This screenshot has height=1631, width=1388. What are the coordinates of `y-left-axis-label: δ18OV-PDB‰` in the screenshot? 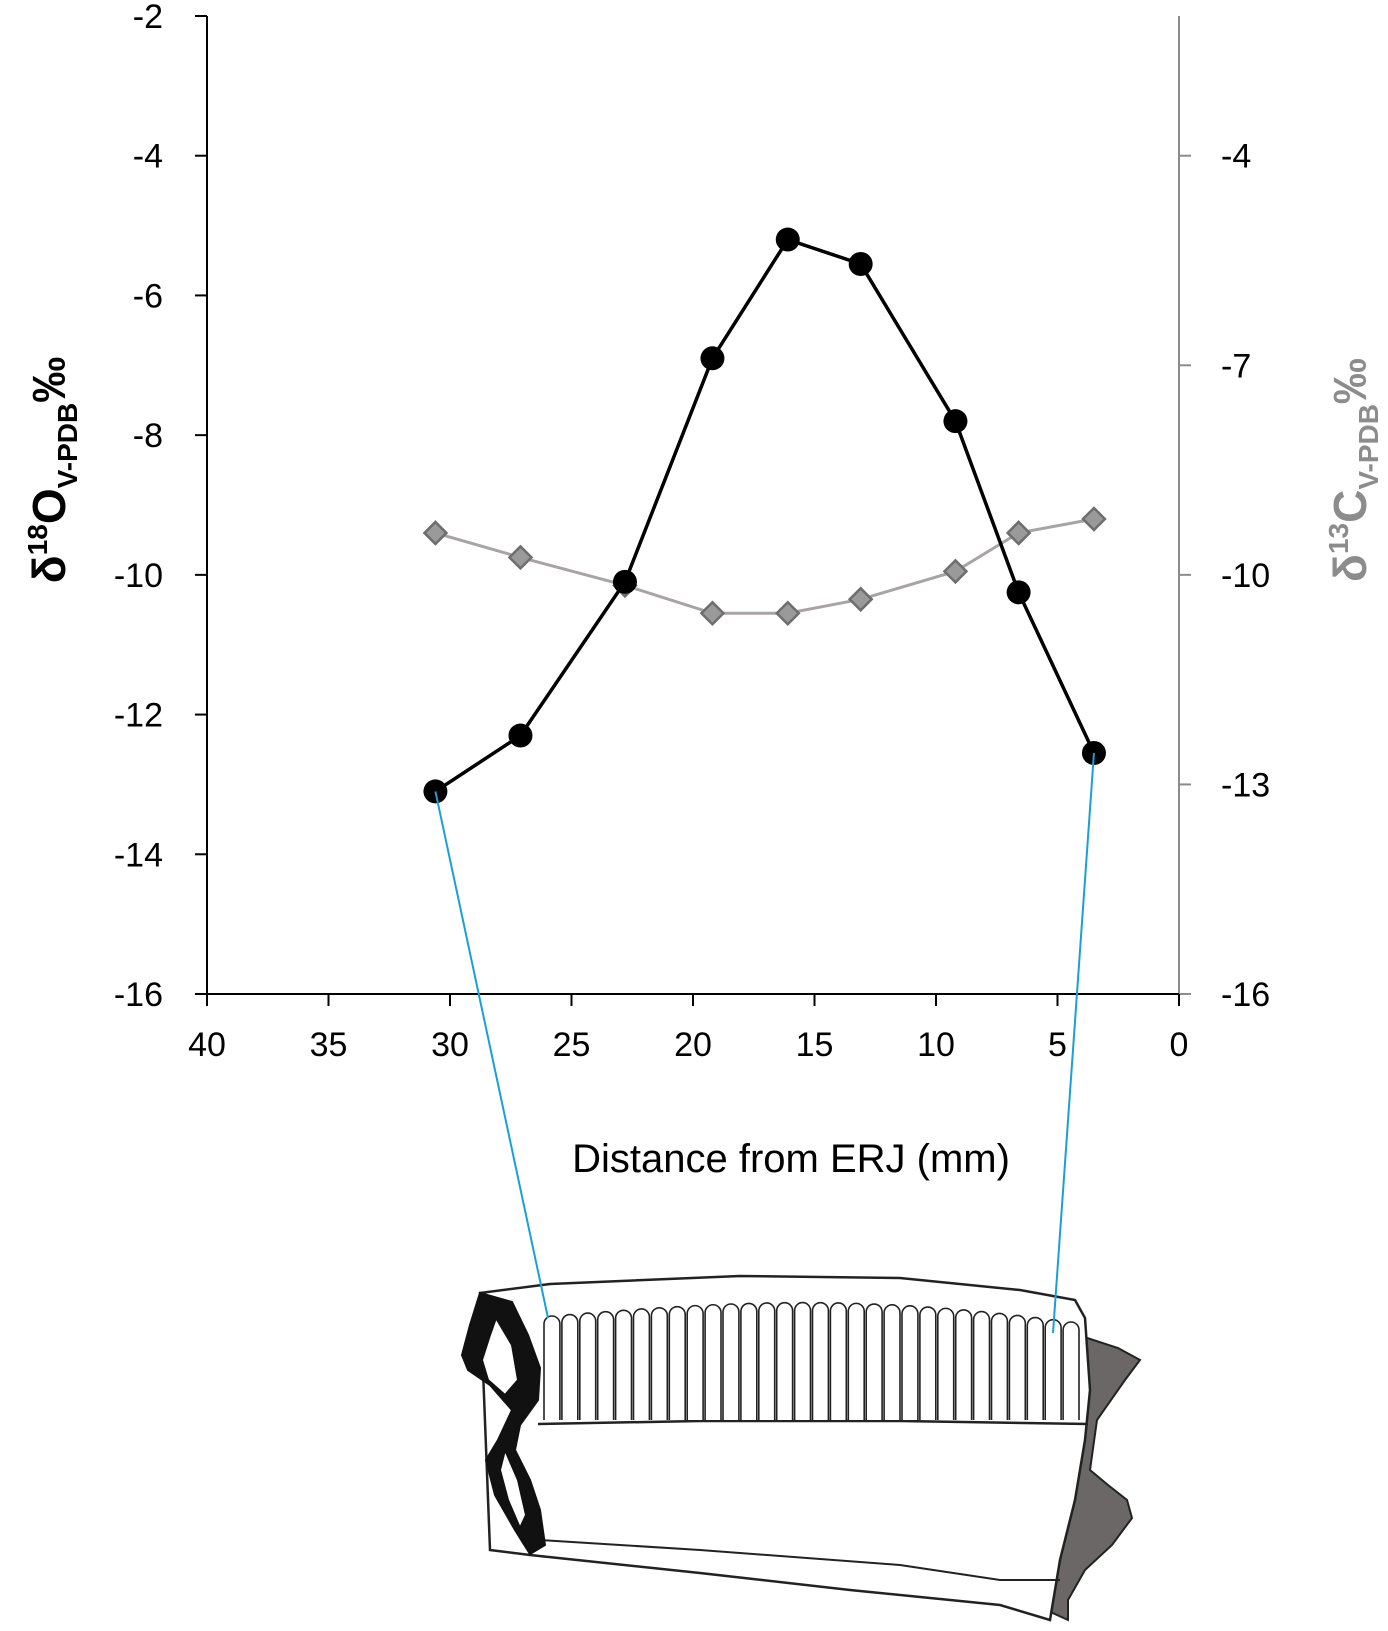 It's located at (52, 470).